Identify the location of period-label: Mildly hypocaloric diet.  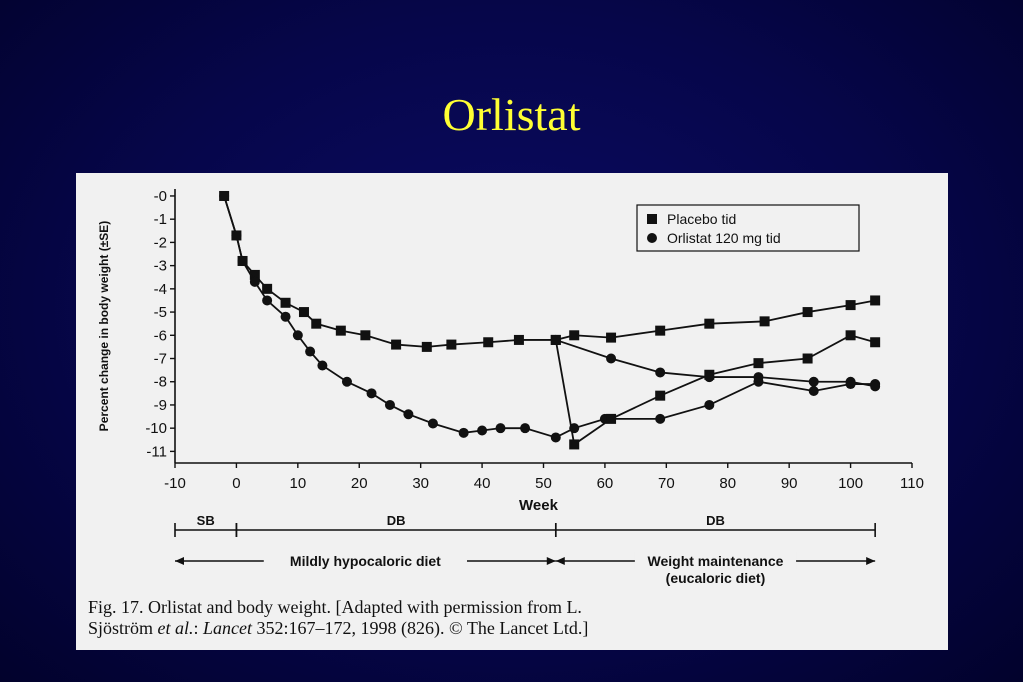
(365, 561).